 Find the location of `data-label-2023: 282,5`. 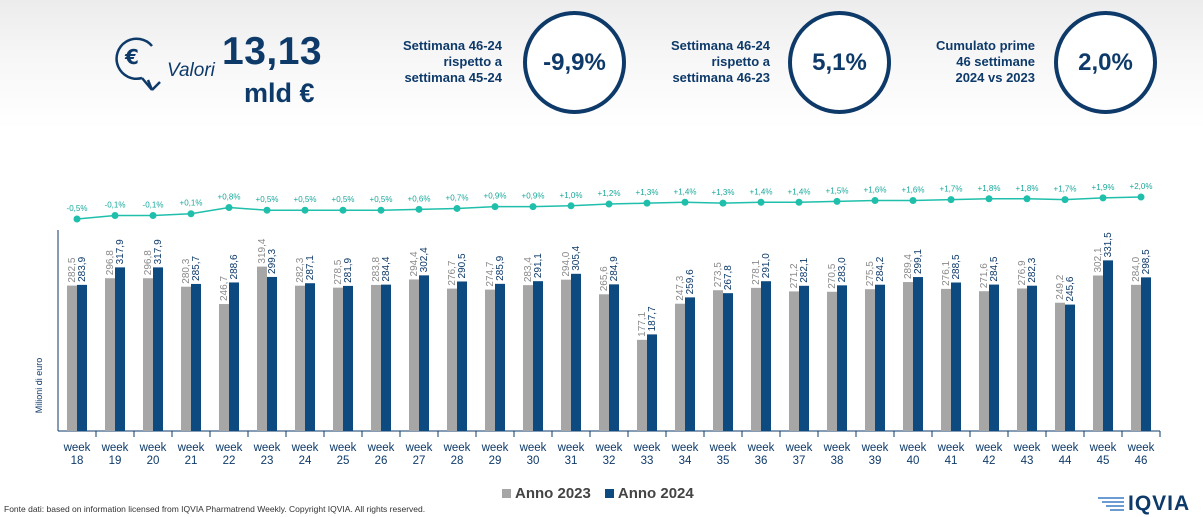

data-label-2023: 282,5 is located at coordinates (72, 269).